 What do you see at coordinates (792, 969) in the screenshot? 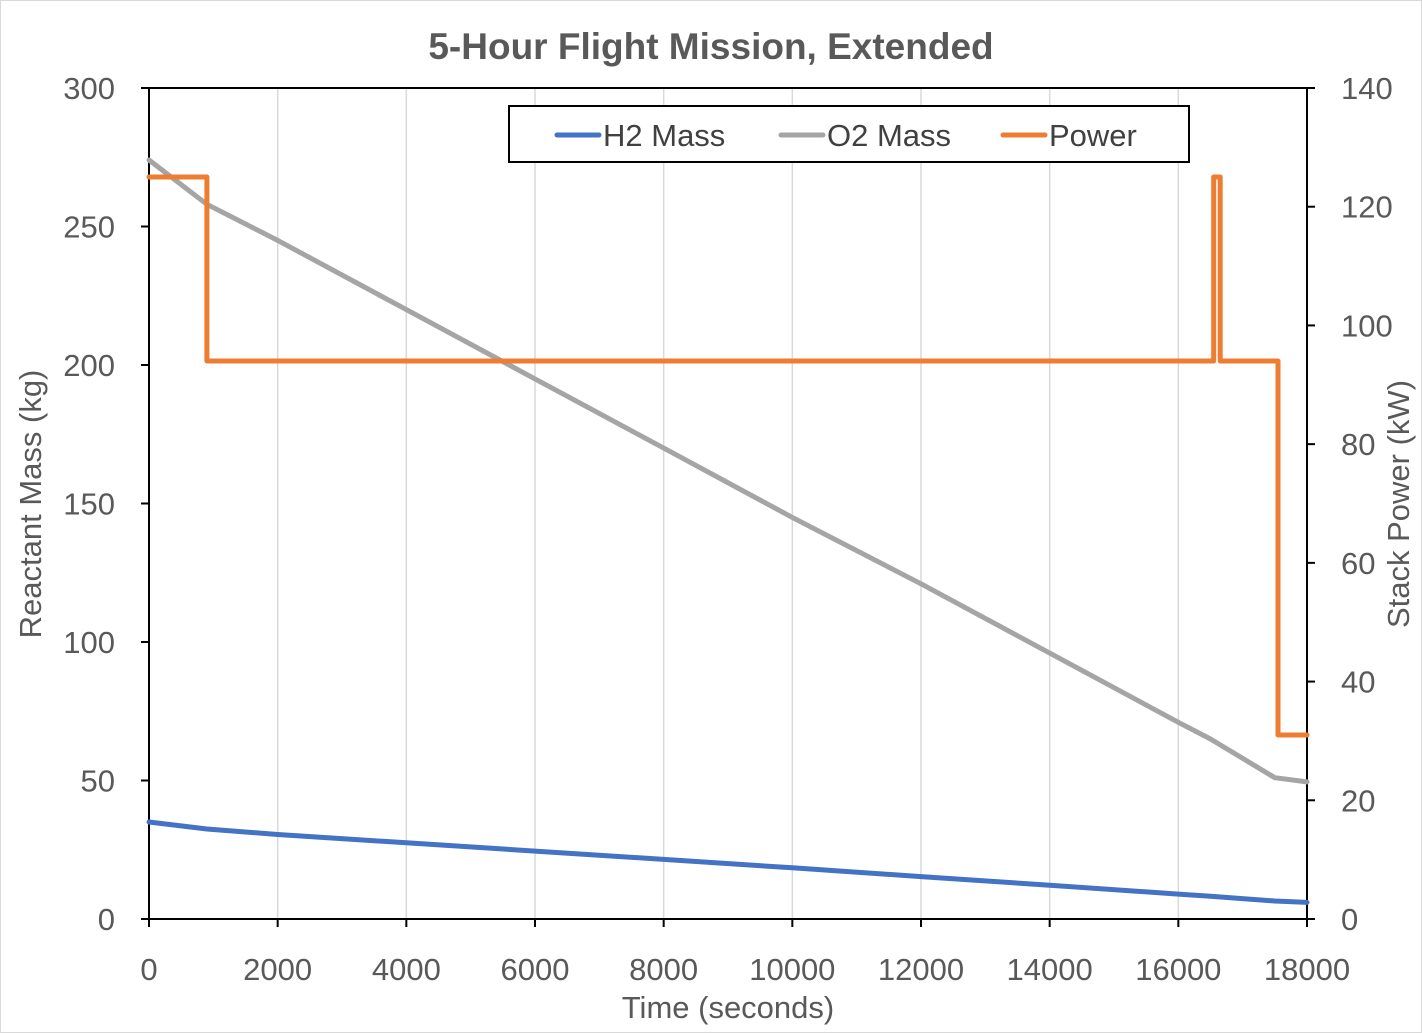
I see `x-tick-label: 10000` at bounding box center [792, 969].